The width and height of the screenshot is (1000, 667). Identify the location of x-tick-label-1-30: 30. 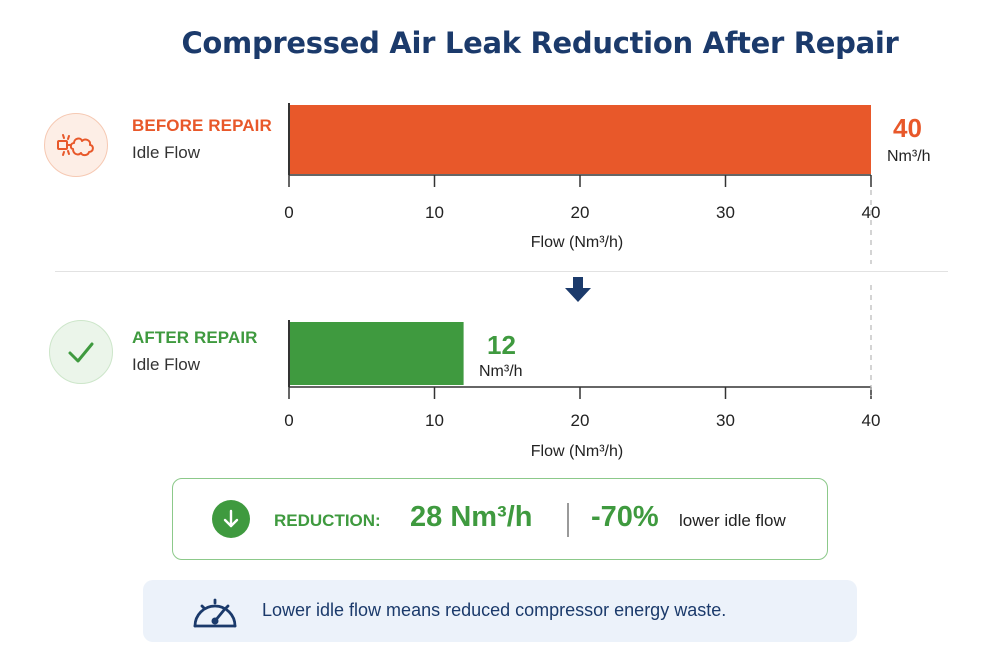
(725, 420).